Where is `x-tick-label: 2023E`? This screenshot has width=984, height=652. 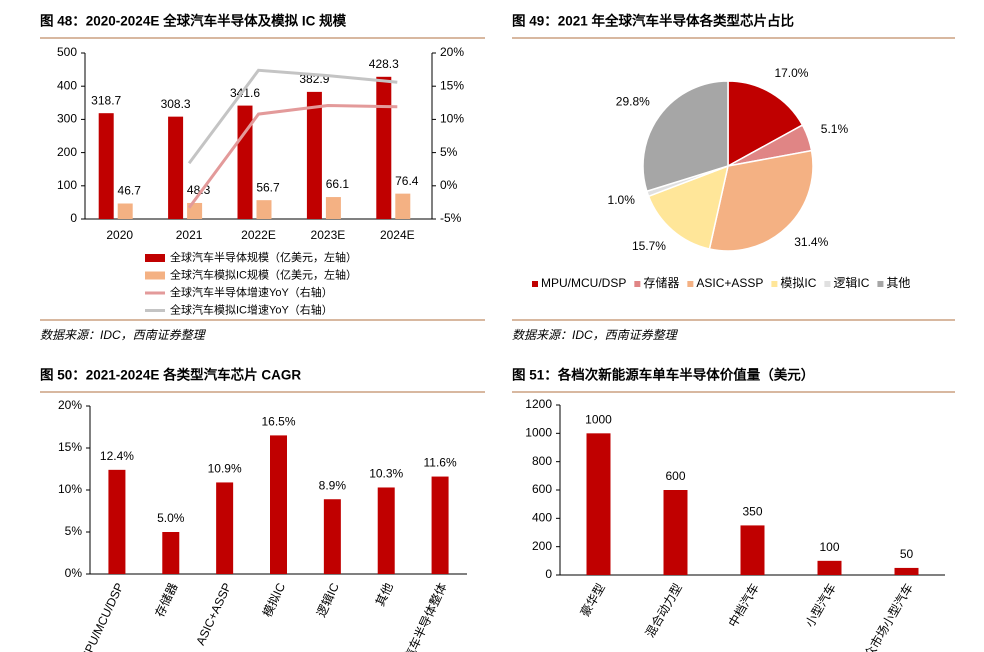
x-tick-label: 2023E is located at coordinates (328, 235).